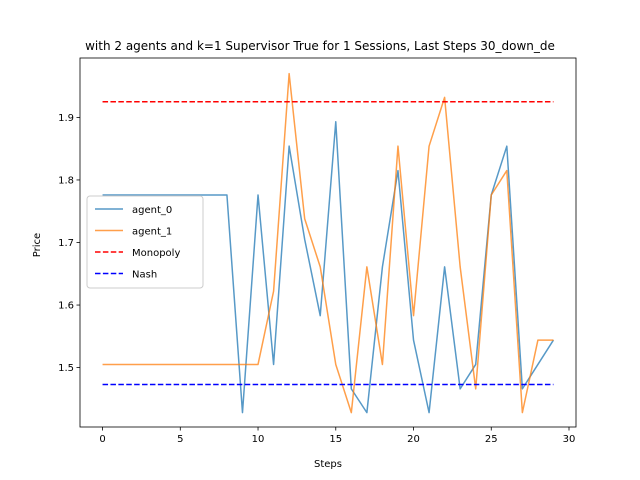  What do you see at coordinates (335, 439) in the screenshot?
I see `x-tick-label: 15` at bounding box center [335, 439].